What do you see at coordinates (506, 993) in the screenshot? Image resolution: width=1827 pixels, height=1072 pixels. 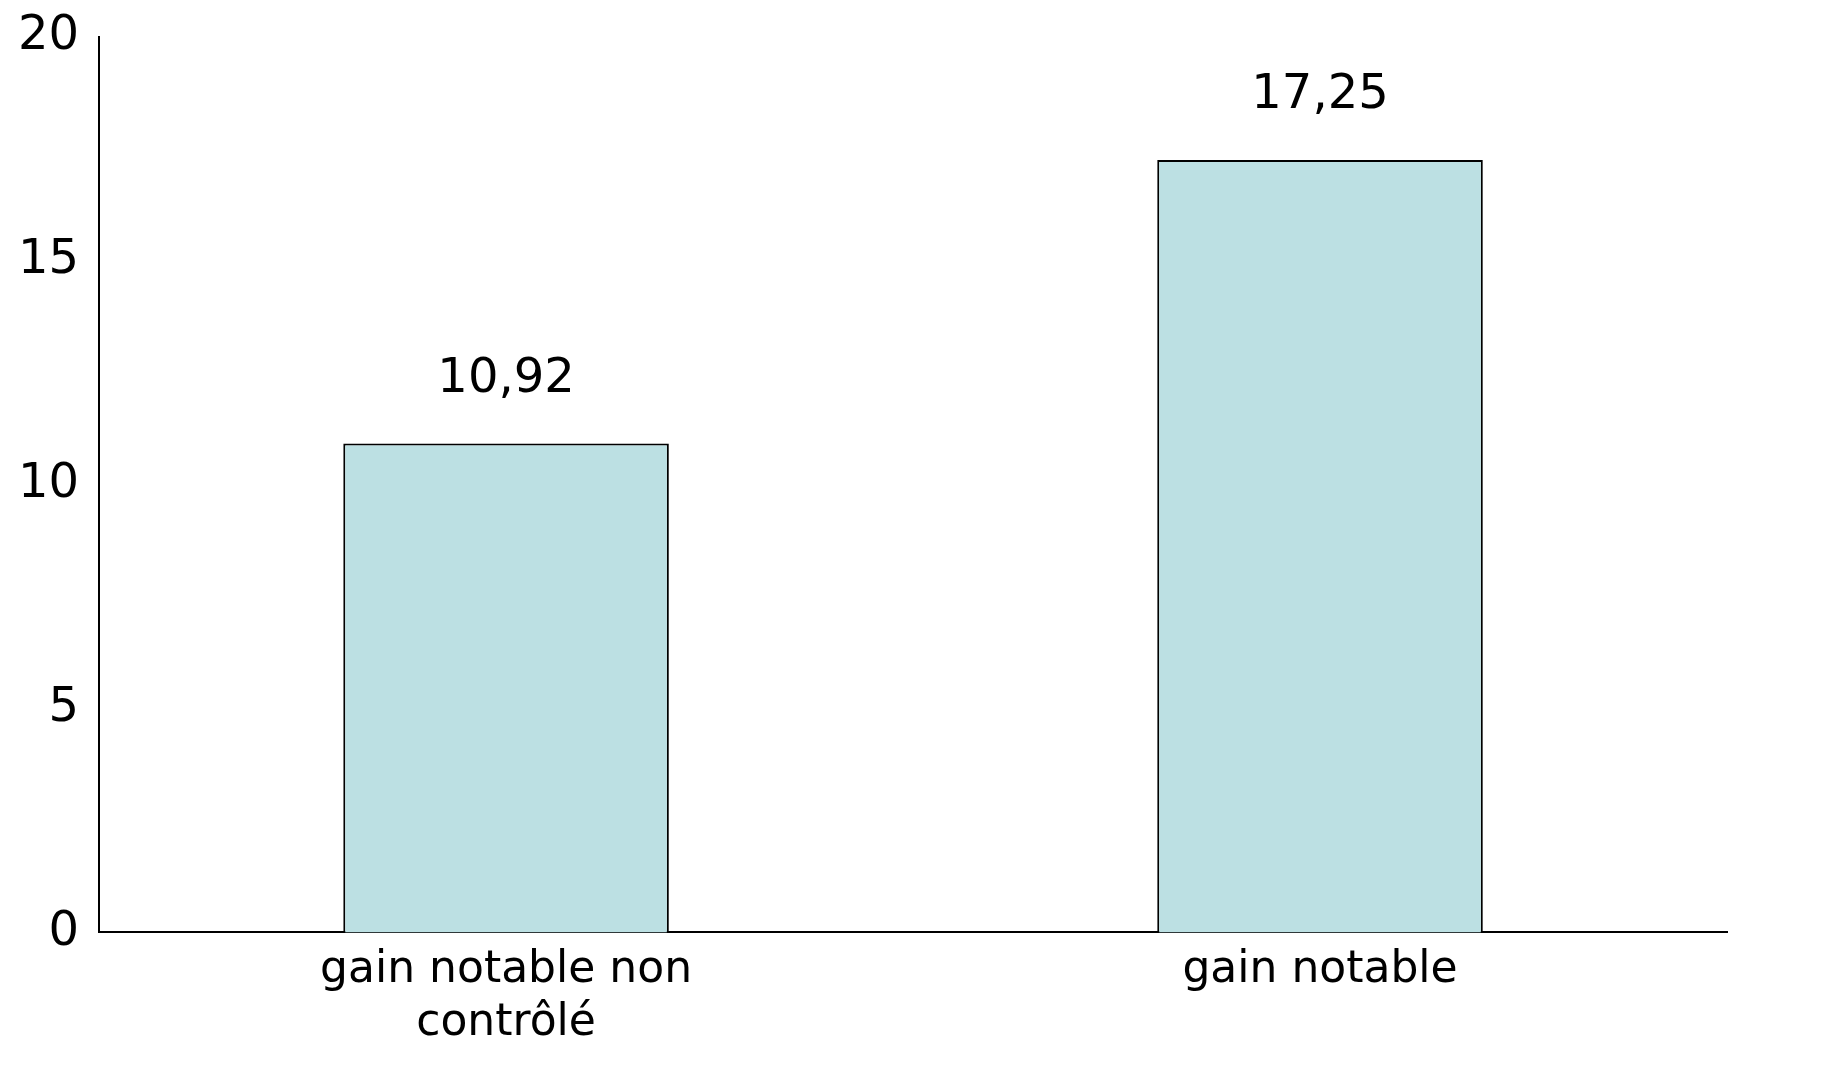 I see `x-tick-label: gain notable non contrôlé` at bounding box center [506, 993].